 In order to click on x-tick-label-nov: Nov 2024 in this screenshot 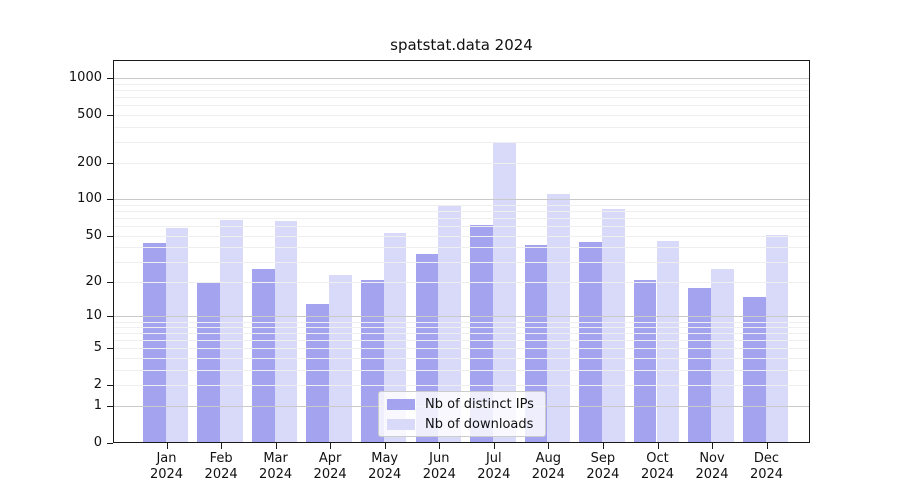, I will do `click(712, 466)`.